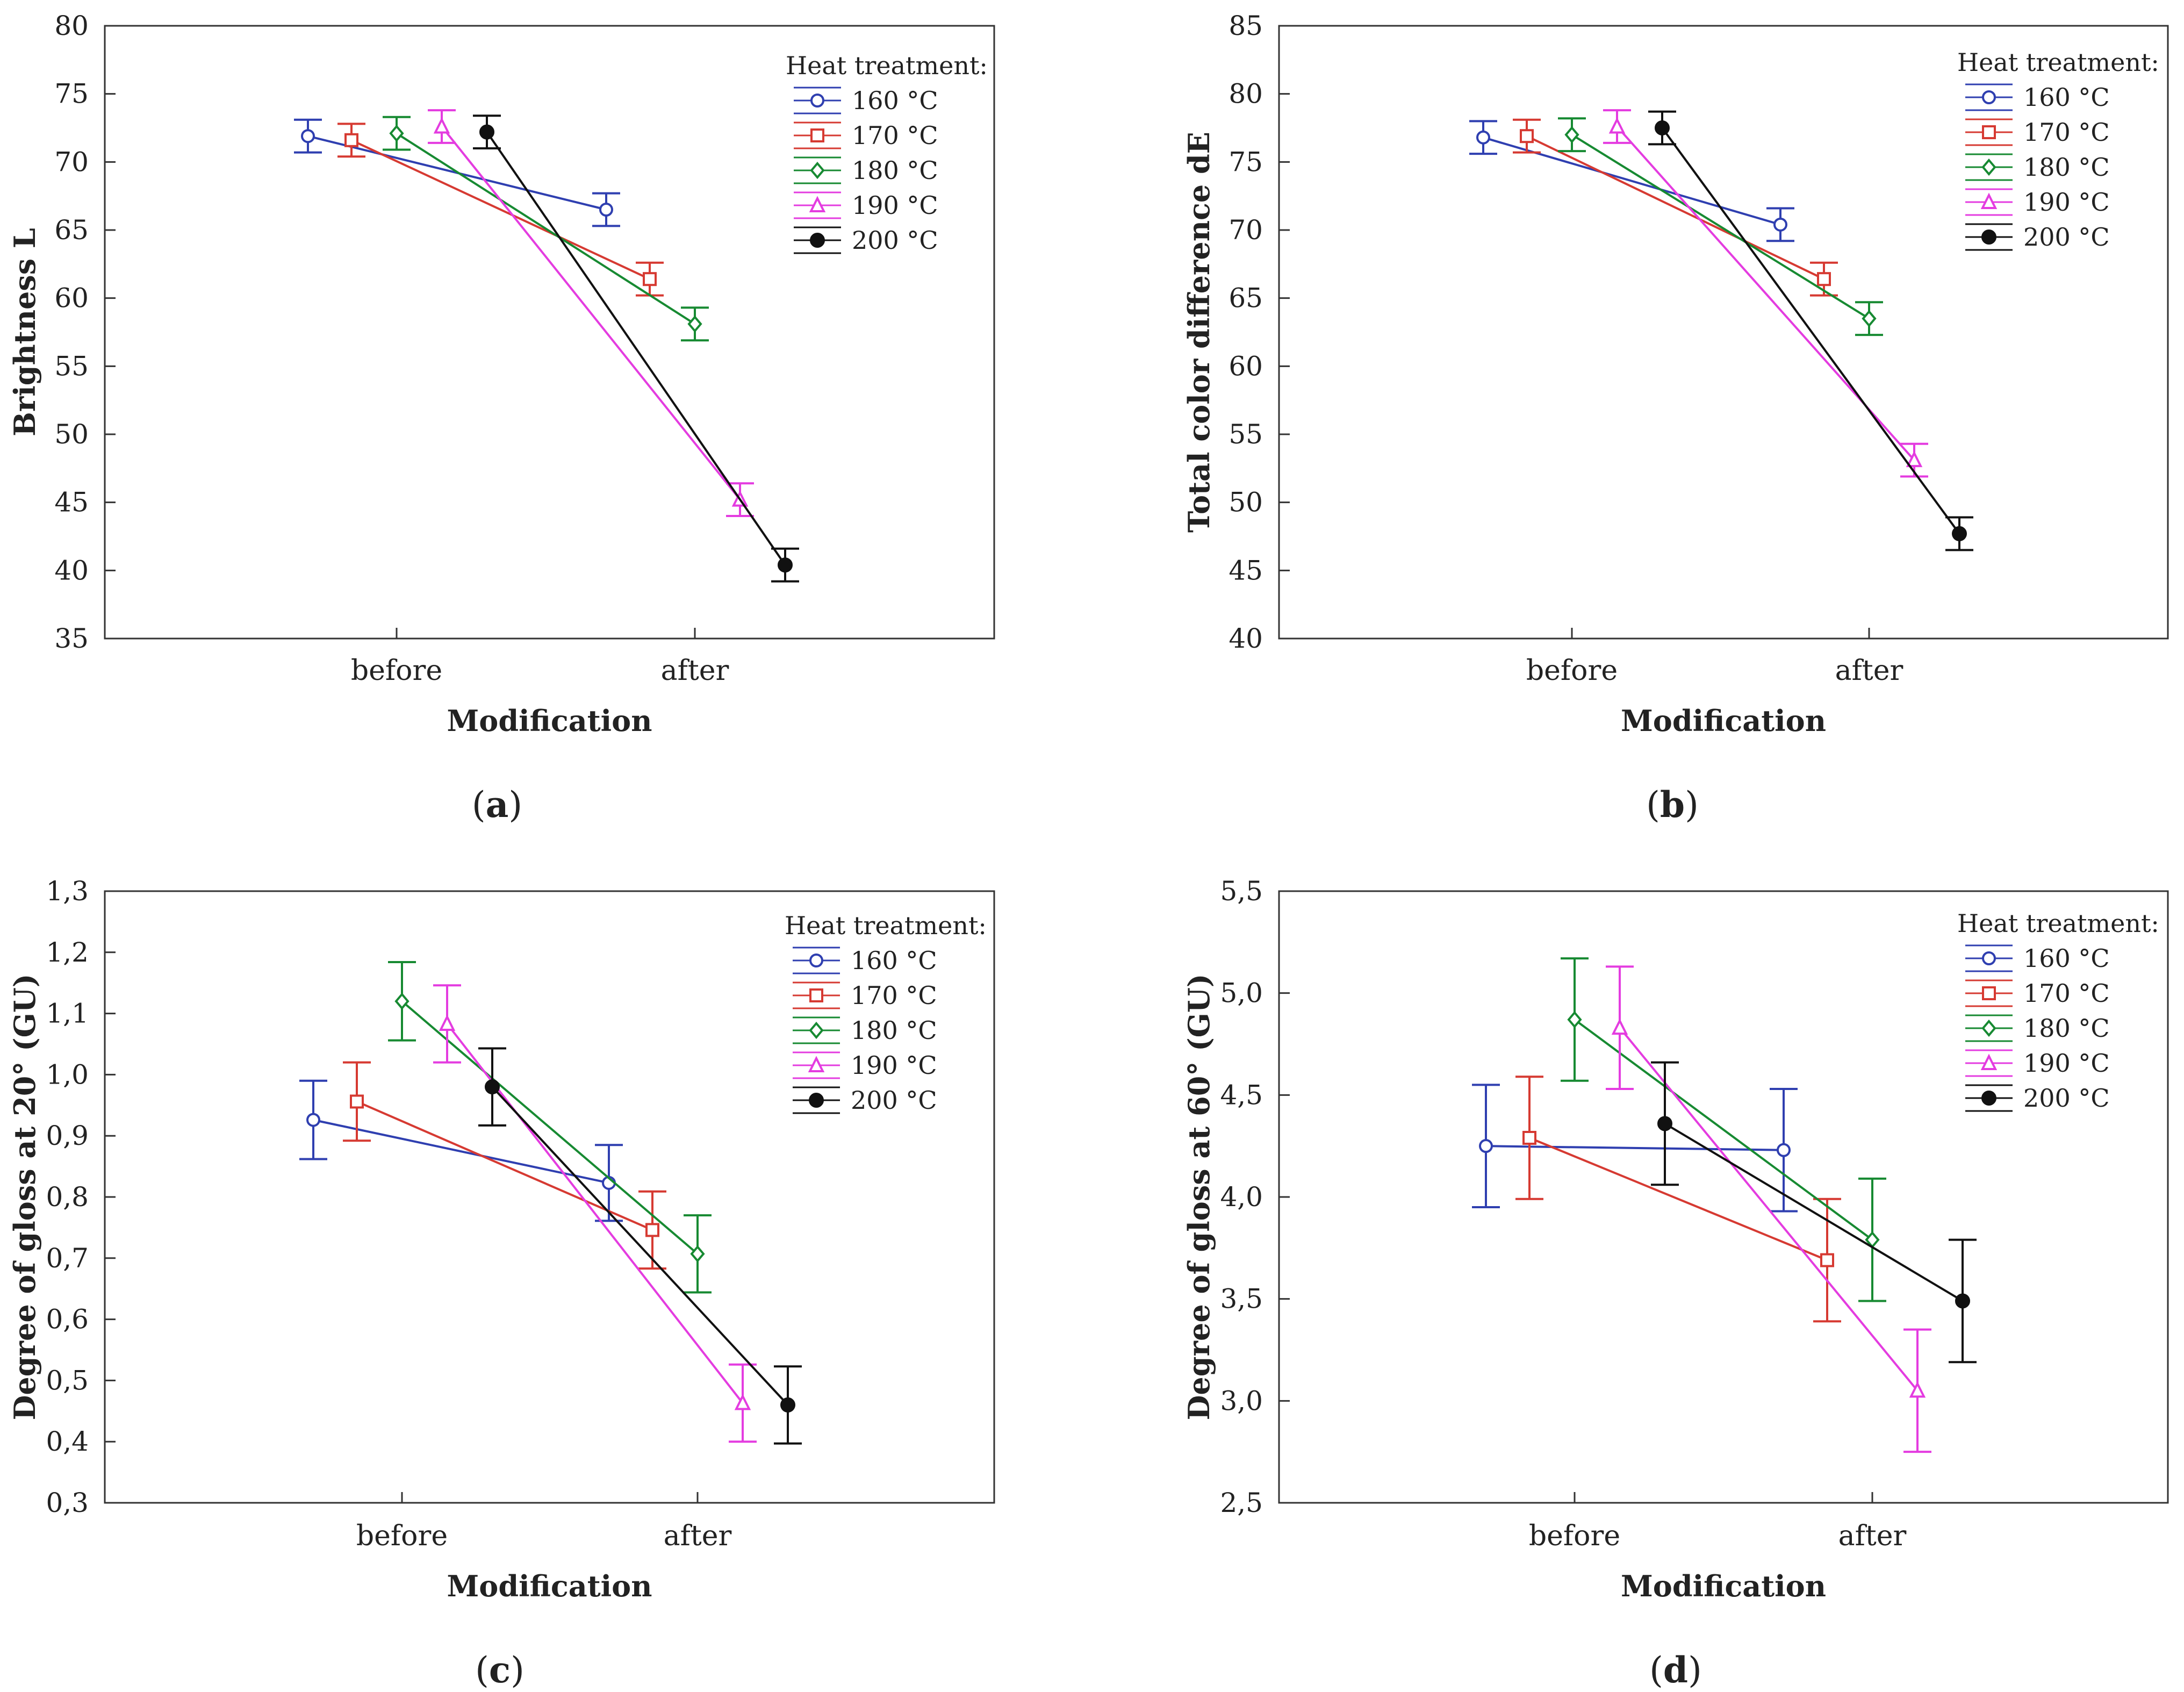 The width and height of the screenshot is (2184, 1692). Describe the element at coordinates (67, 1135) in the screenshot. I see `y-tick-label: 0,9` at that location.